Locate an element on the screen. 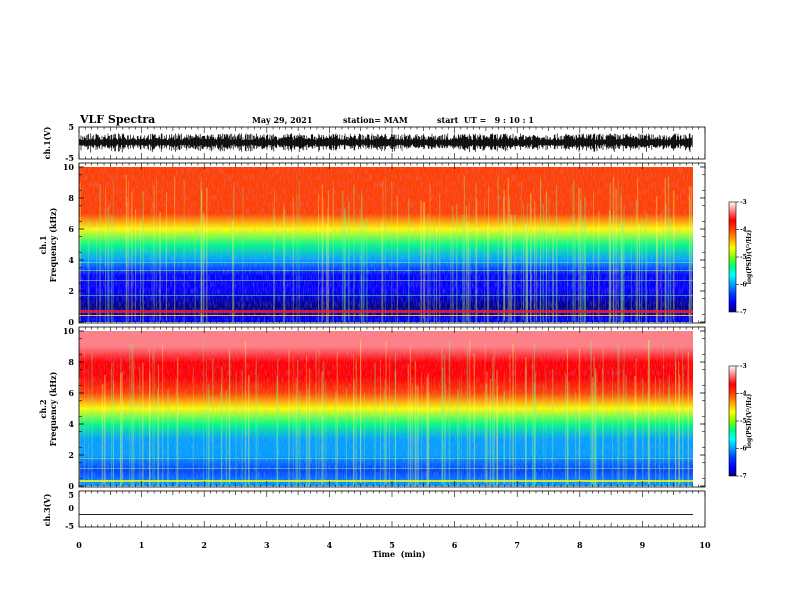 Image resolution: width=792 pixels, height=616 pixels. ch2-colorbar-scale is located at coordinates (732, 421).